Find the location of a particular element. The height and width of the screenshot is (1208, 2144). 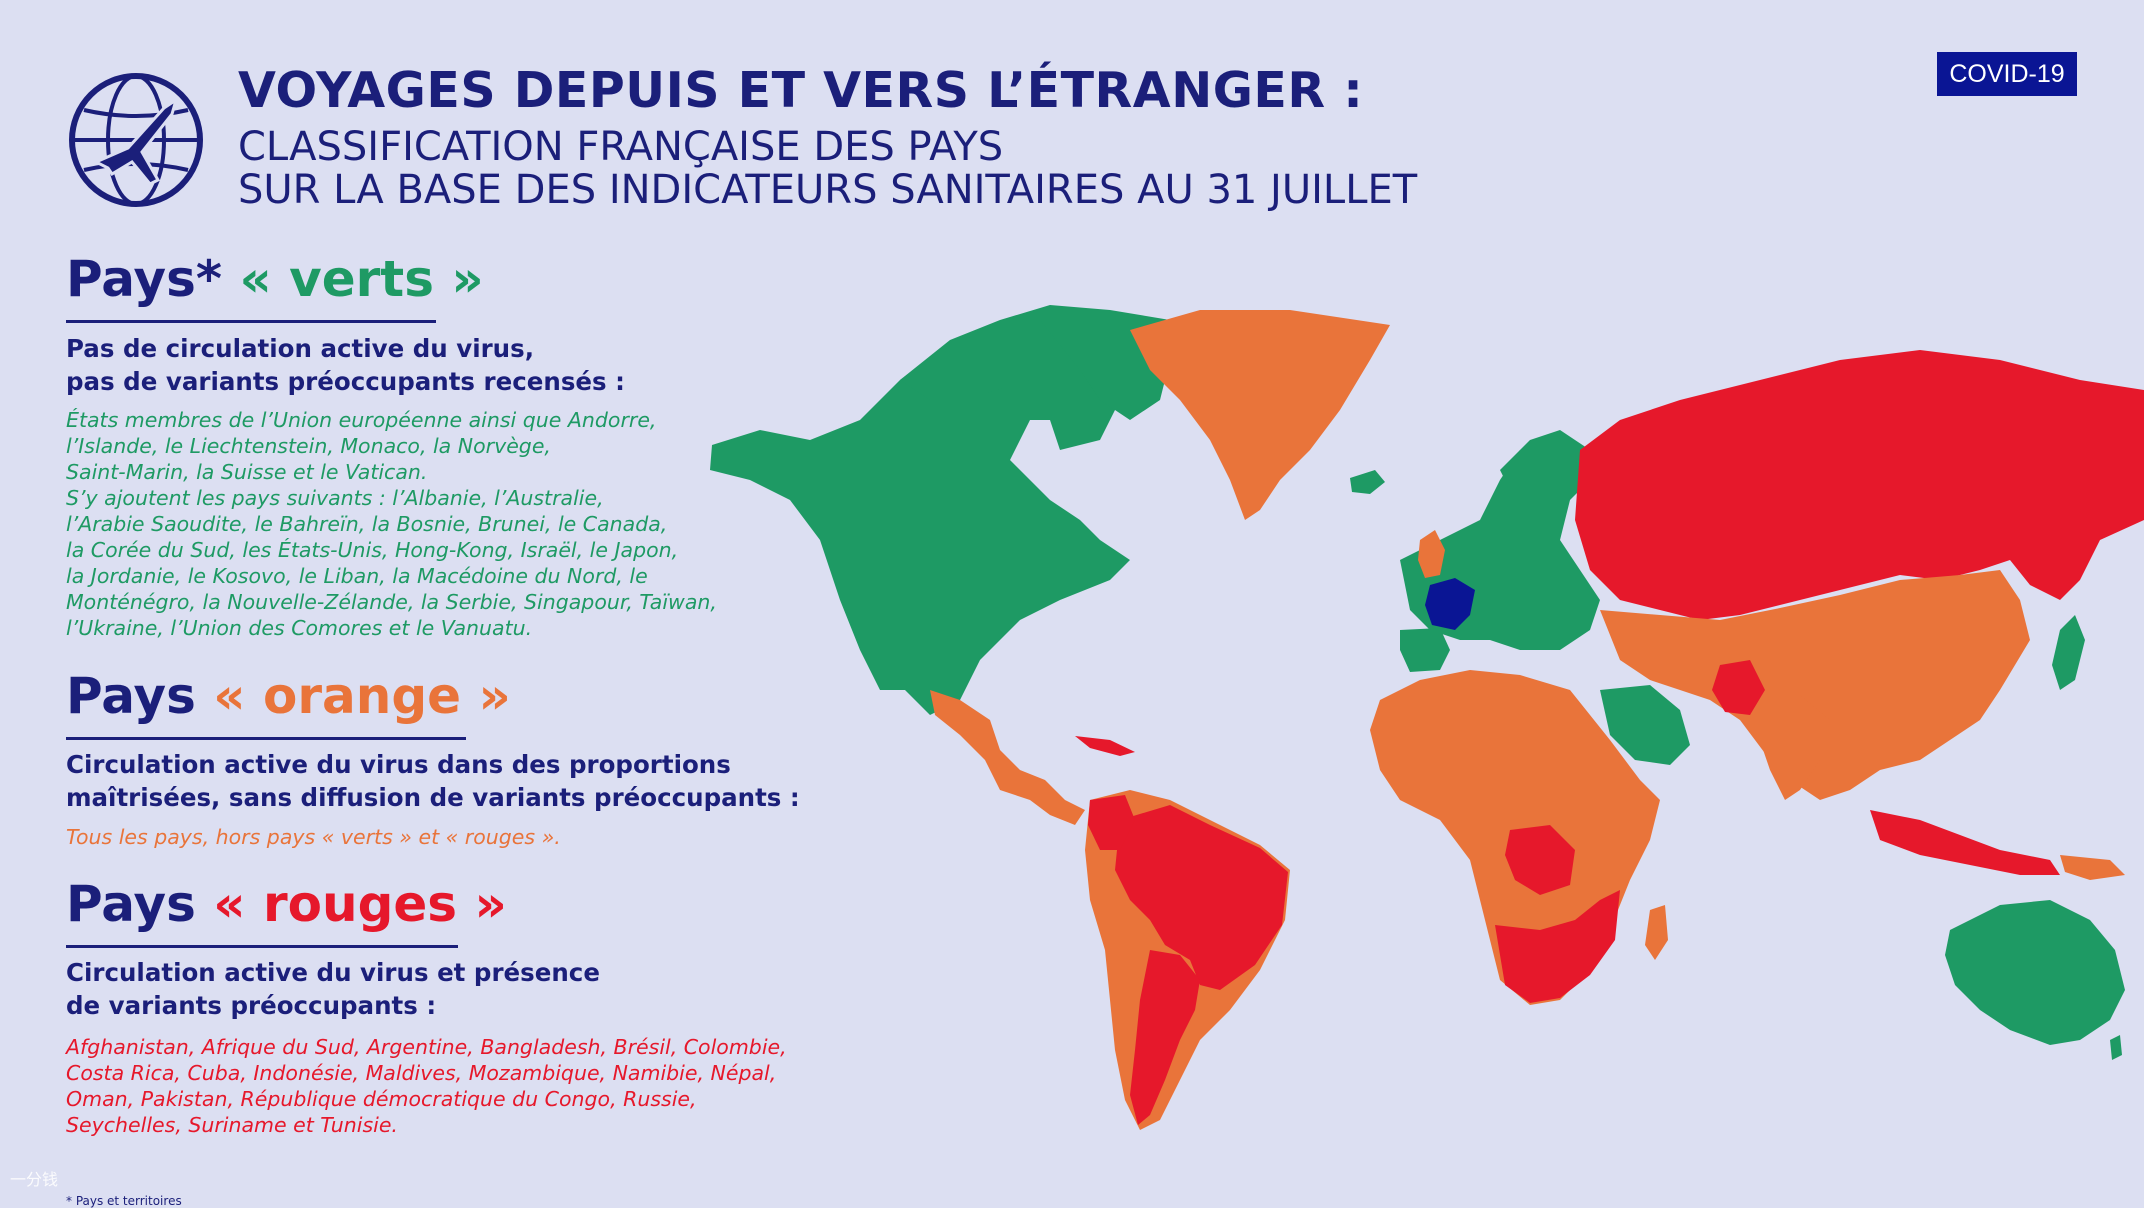

green-section-prefix: Pays* is located at coordinates (144, 279).